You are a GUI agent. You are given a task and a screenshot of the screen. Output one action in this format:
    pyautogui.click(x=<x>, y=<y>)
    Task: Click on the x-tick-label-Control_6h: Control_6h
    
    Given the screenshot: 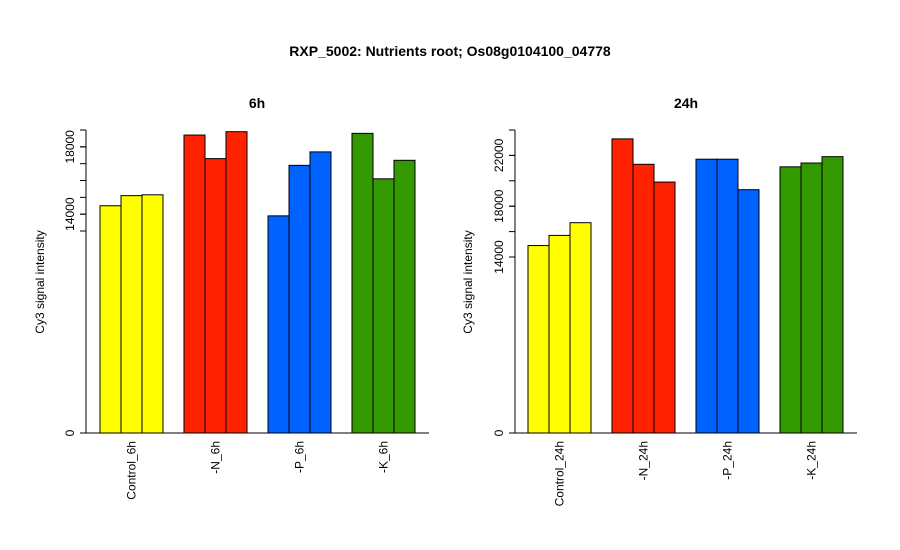 What is the action you would take?
    pyautogui.click(x=132, y=470)
    